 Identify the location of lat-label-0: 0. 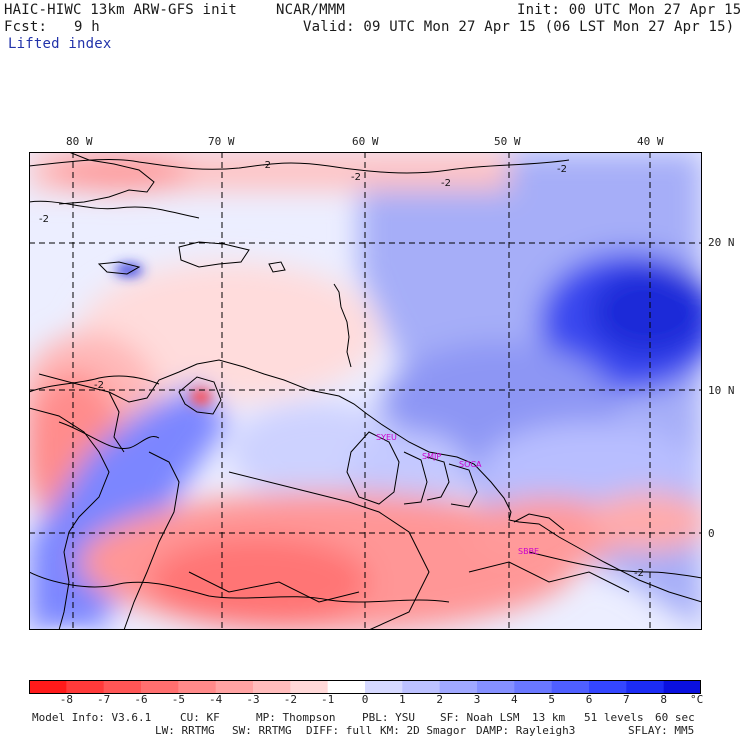
(711, 533).